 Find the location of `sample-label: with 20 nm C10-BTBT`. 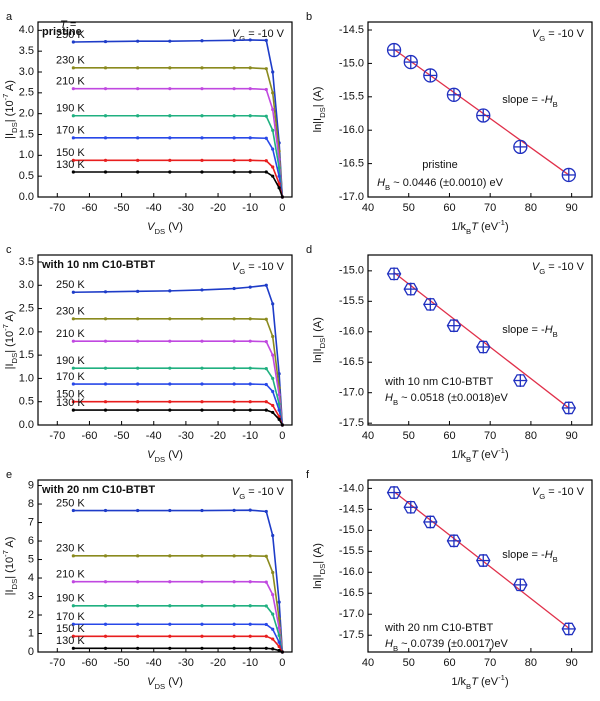

sample-label: with 20 nm C10-BTBT is located at coordinates (438, 628).